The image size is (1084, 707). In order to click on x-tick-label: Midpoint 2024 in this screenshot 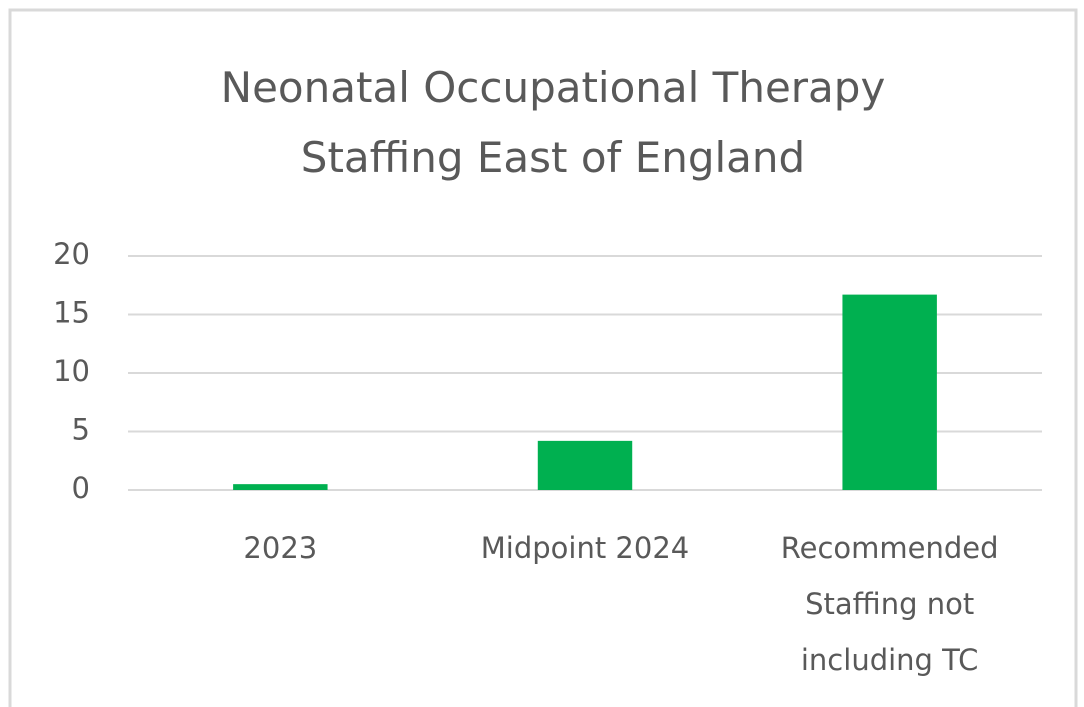, I will do `click(585, 548)`.